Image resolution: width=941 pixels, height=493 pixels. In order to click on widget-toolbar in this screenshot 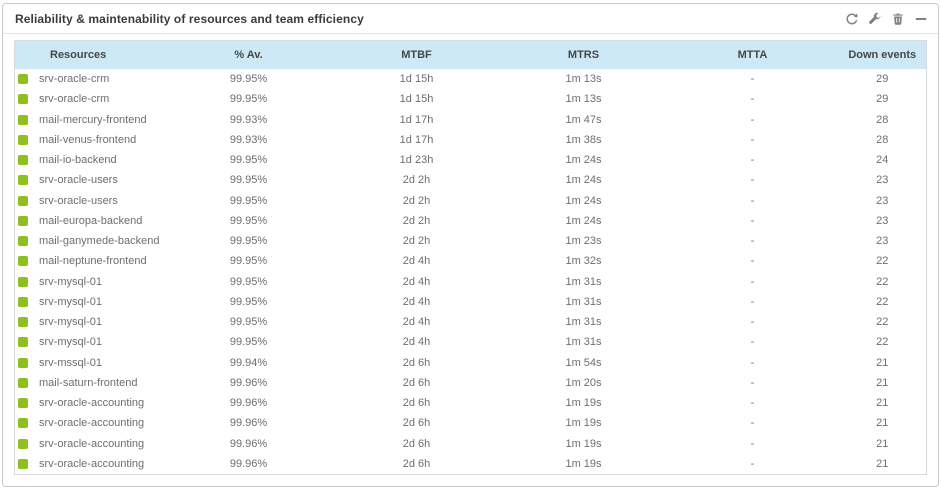, I will do `click(886, 19)`.